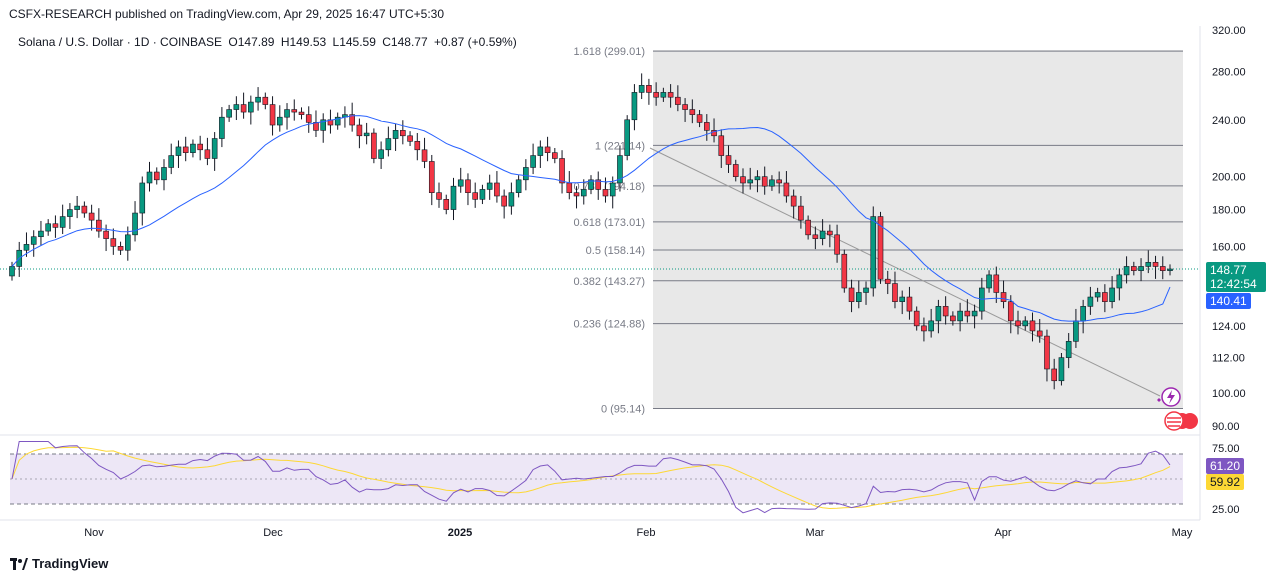 This screenshot has width=1281, height=581. I want to click on tradingview-brand: TradingView, so click(70, 563).